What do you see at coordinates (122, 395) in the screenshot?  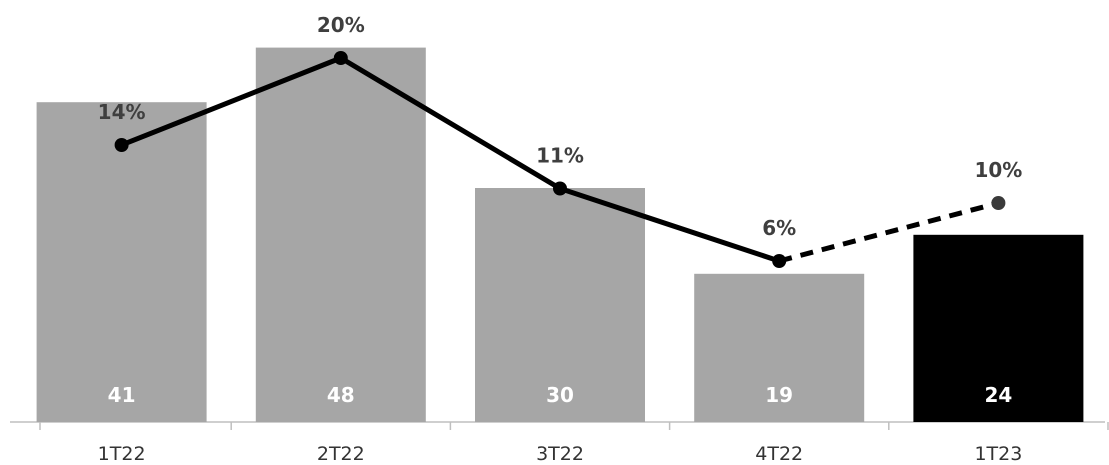 I see `bar-value-label: 41` at bounding box center [122, 395].